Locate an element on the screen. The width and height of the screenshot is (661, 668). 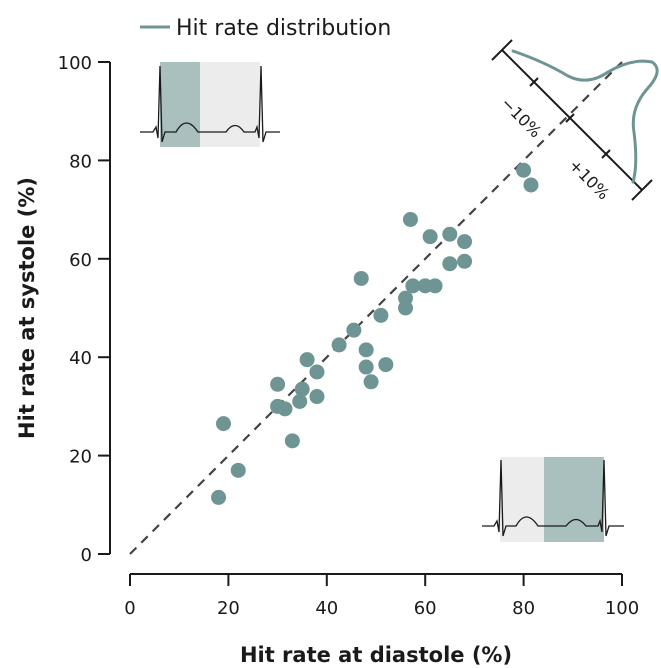
y-tick-label: 0 is located at coordinates (86, 555).